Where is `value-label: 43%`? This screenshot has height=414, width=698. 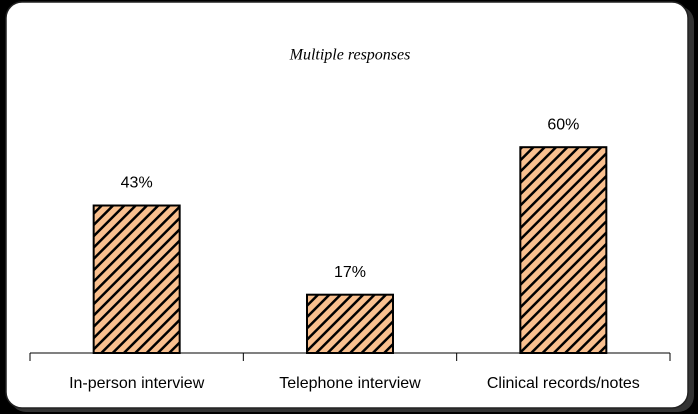
value-label: 43% is located at coordinates (137, 183).